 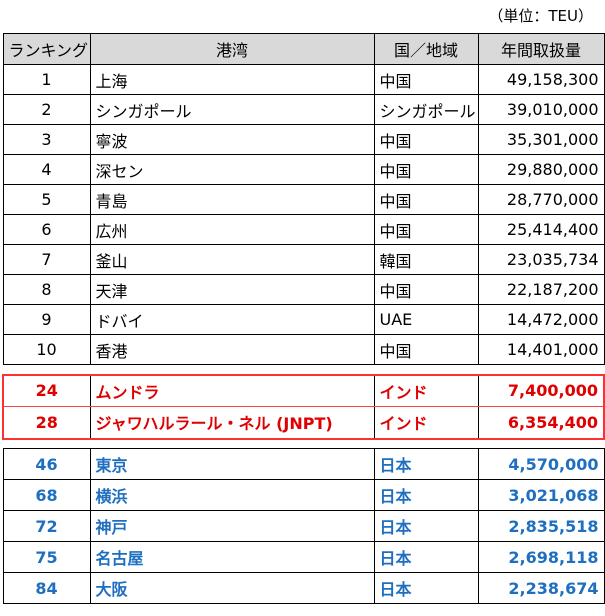 I want to click on volume-cell: 23,035,734, so click(x=541, y=259).